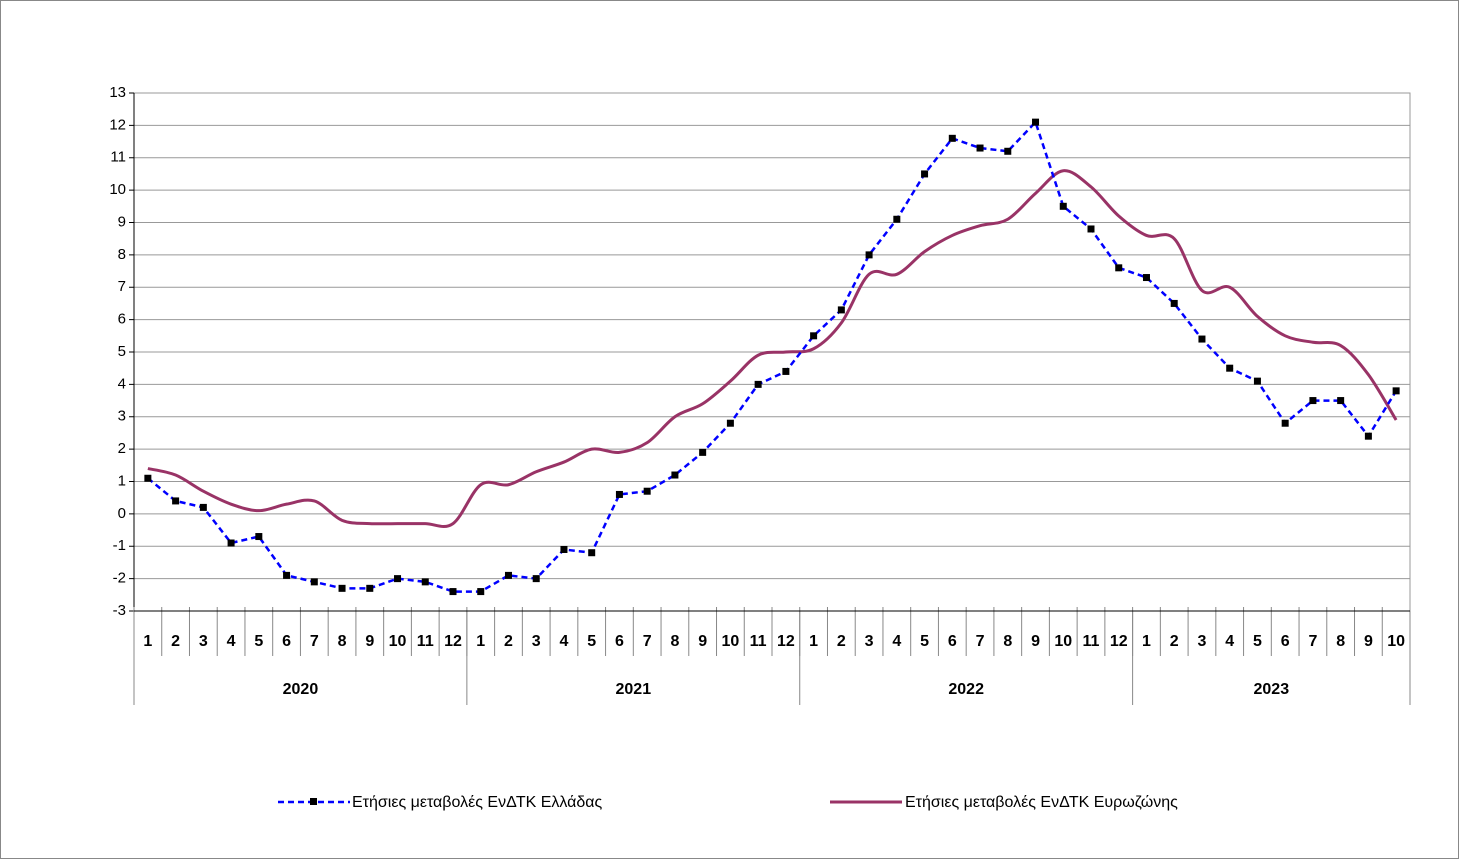 The height and width of the screenshot is (859, 1459). Describe the element at coordinates (119, 610) in the screenshot. I see `y-tick-label: -3` at that location.